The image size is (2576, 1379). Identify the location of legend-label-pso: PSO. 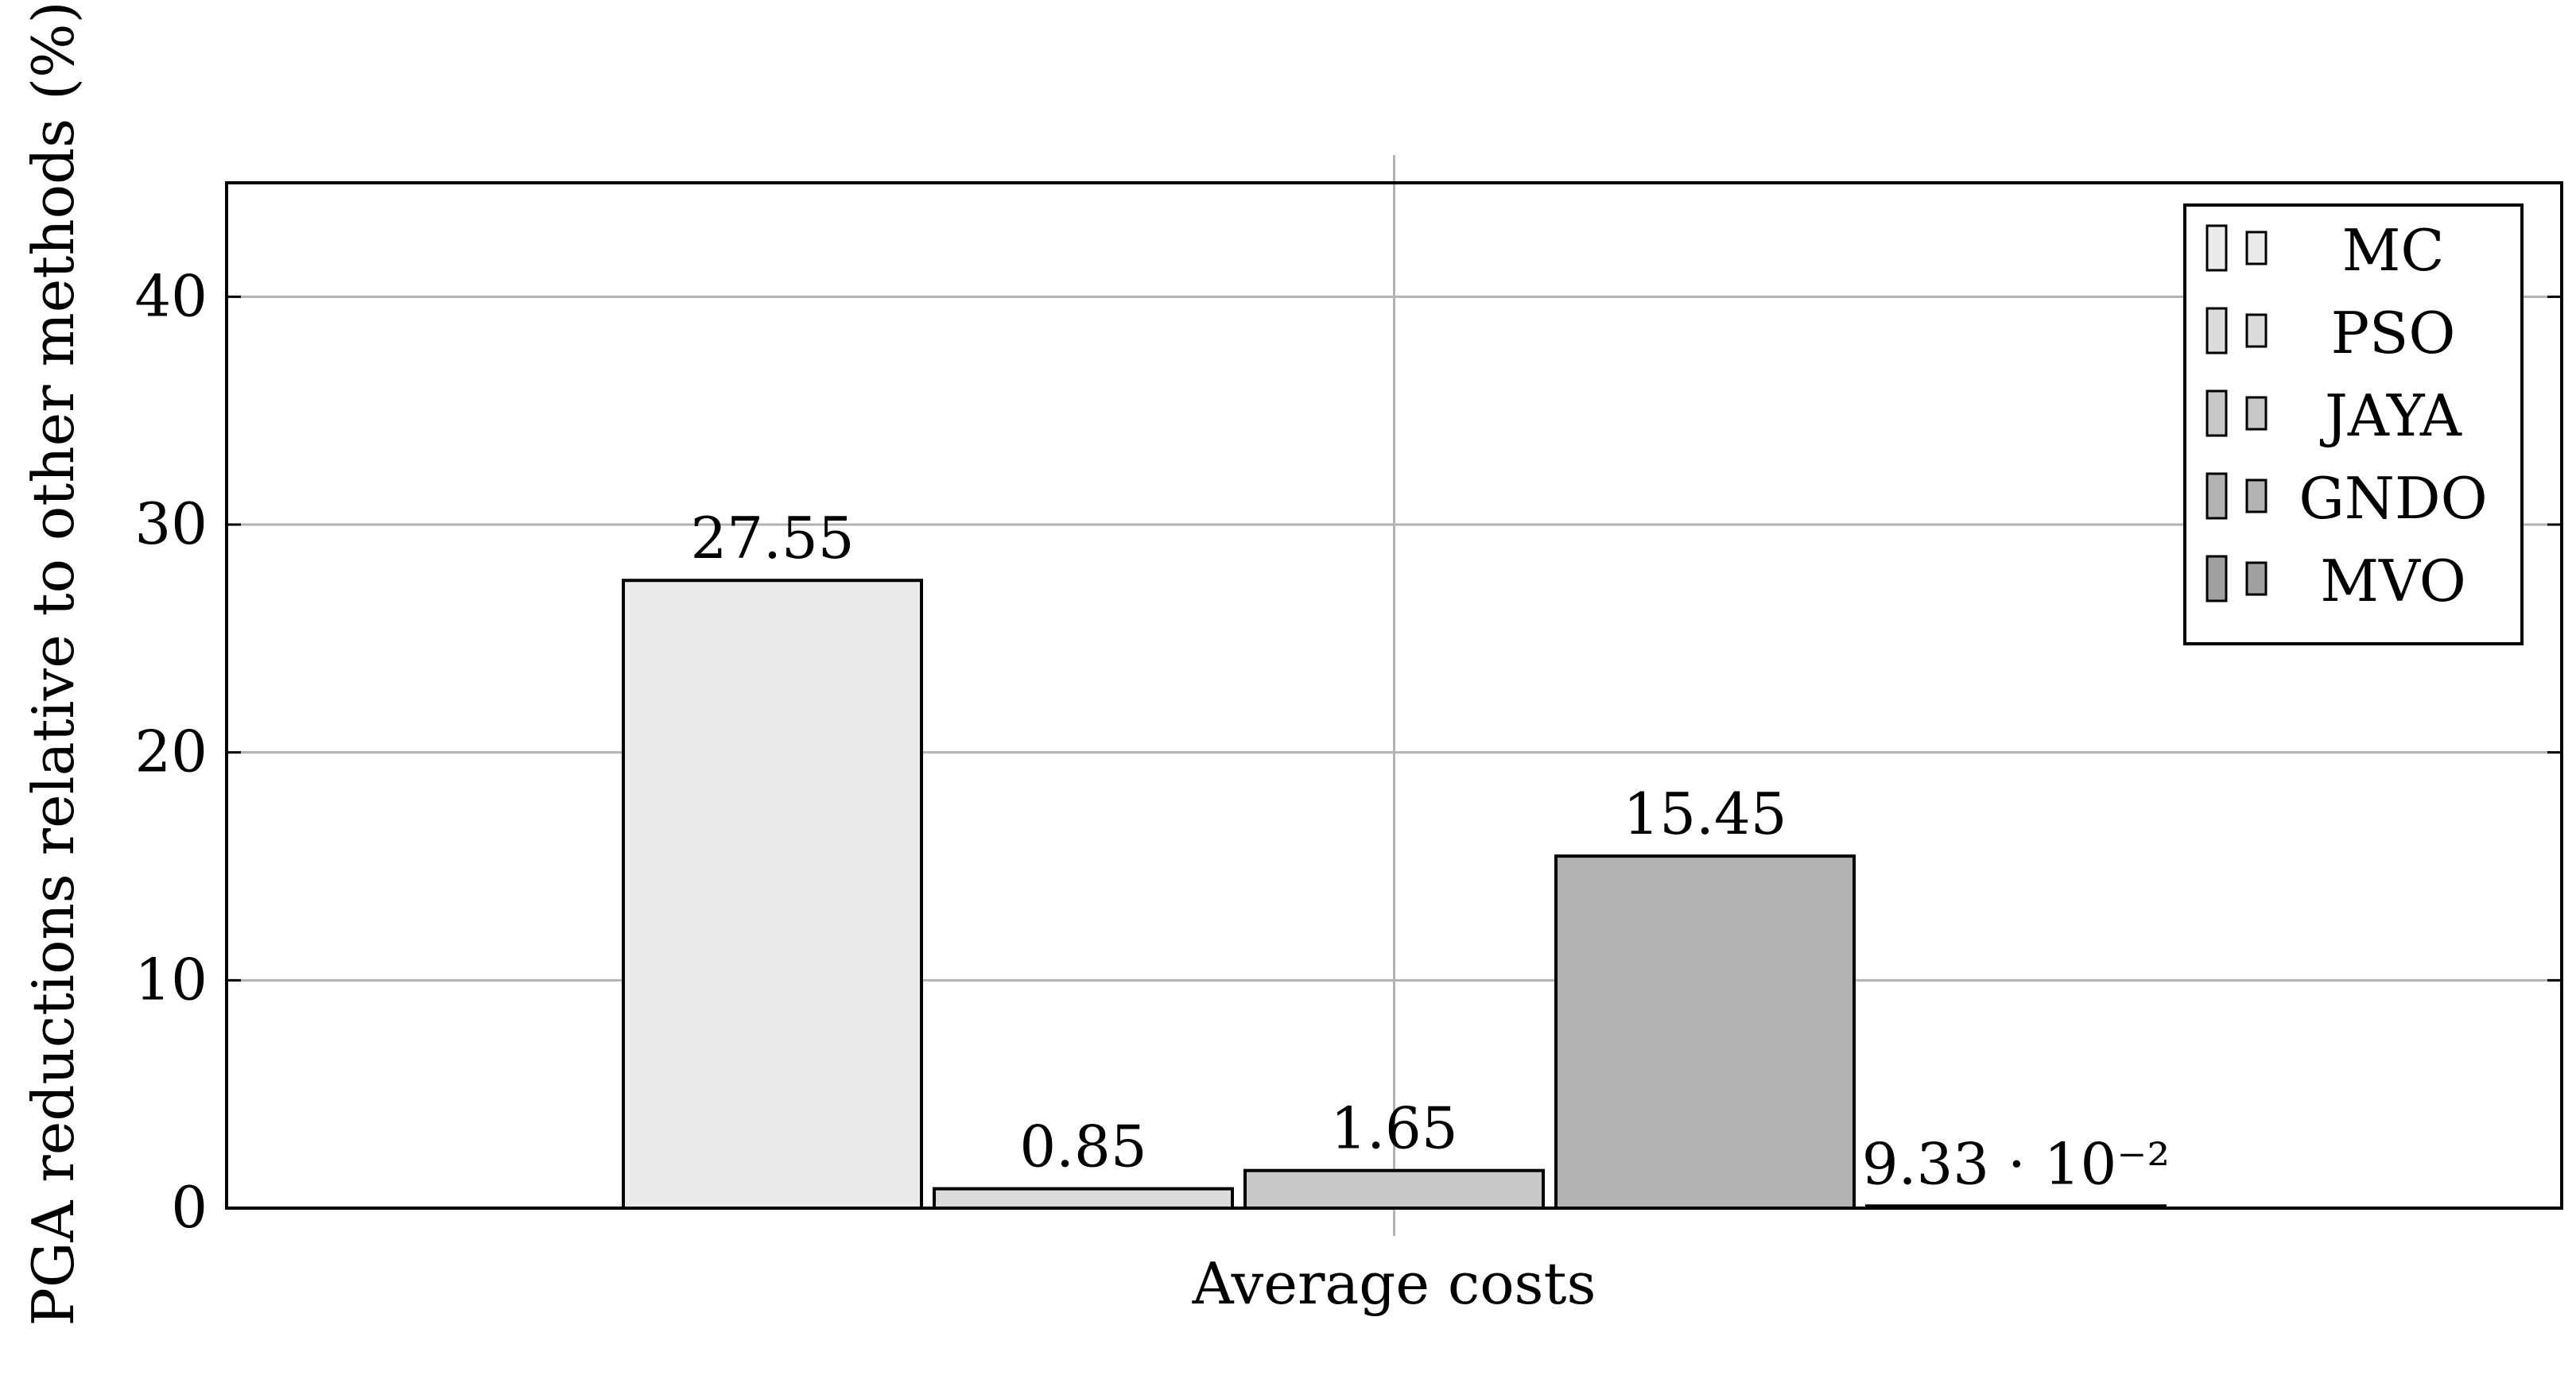
(2394, 333).